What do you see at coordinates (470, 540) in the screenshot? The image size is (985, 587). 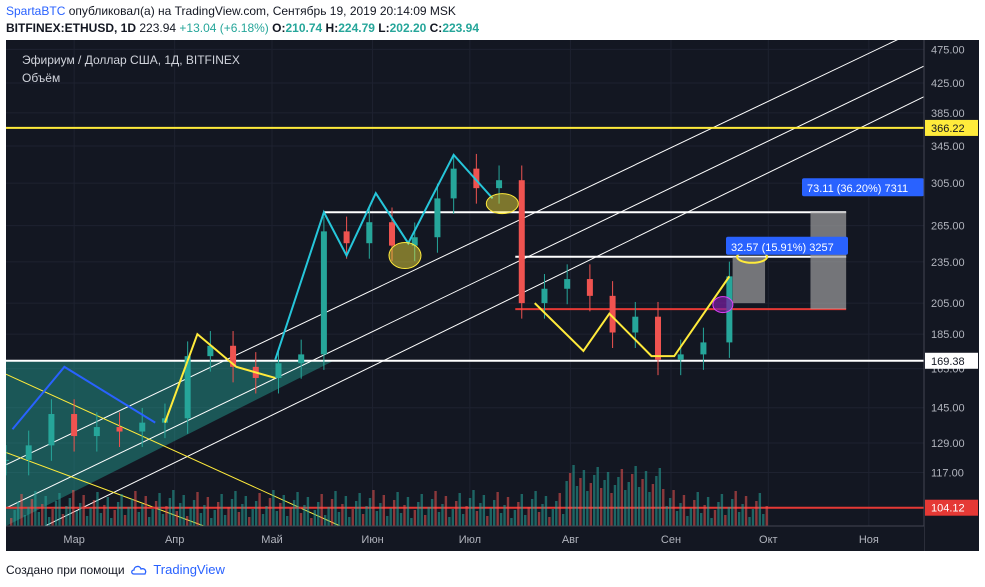 I see `x-tick-label-4: Июл` at bounding box center [470, 540].